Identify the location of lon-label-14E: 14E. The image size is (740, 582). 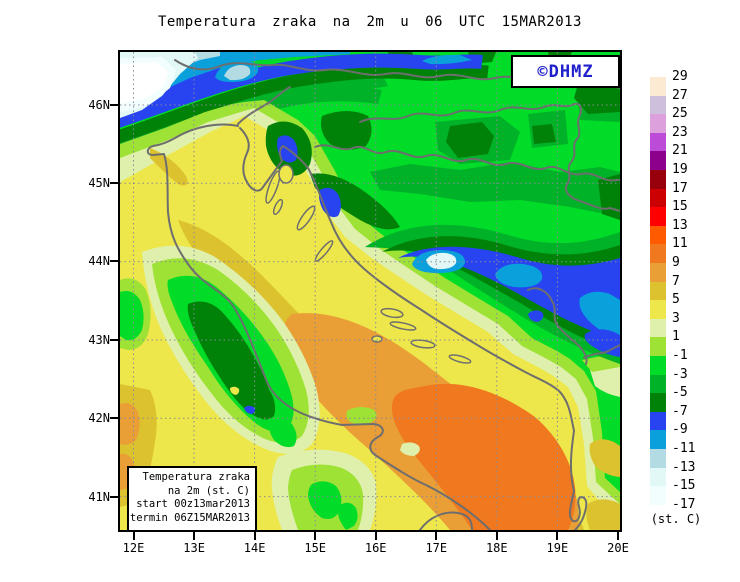
(254, 548).